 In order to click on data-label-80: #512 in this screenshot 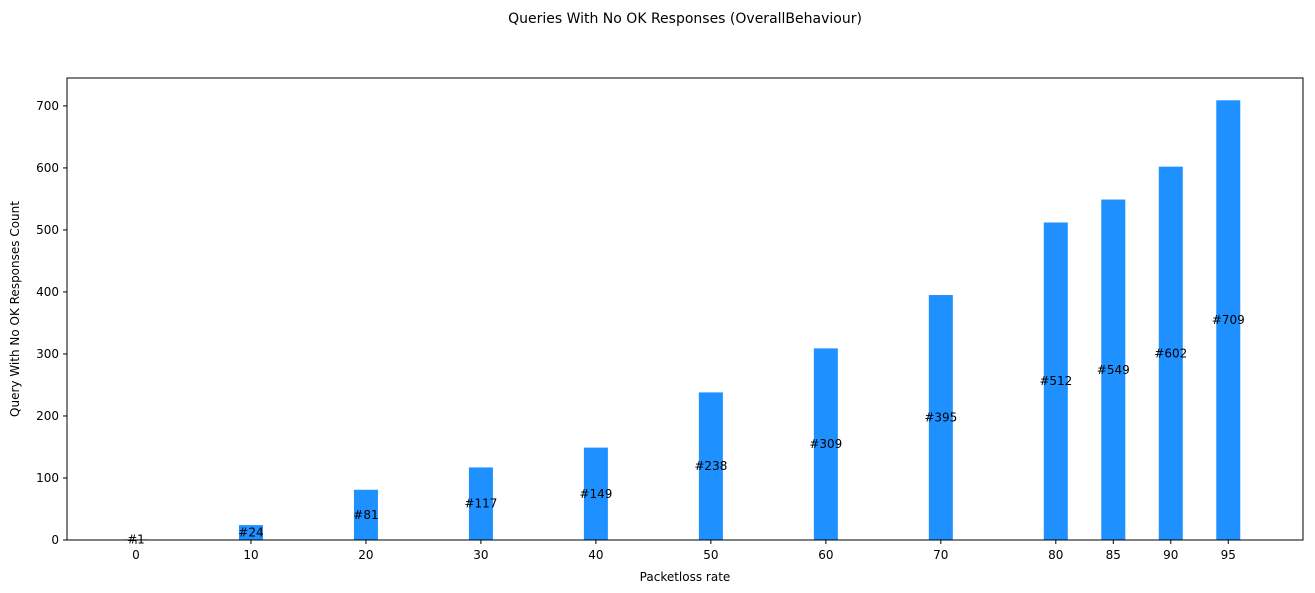, I will do `click(1055, 381)`.